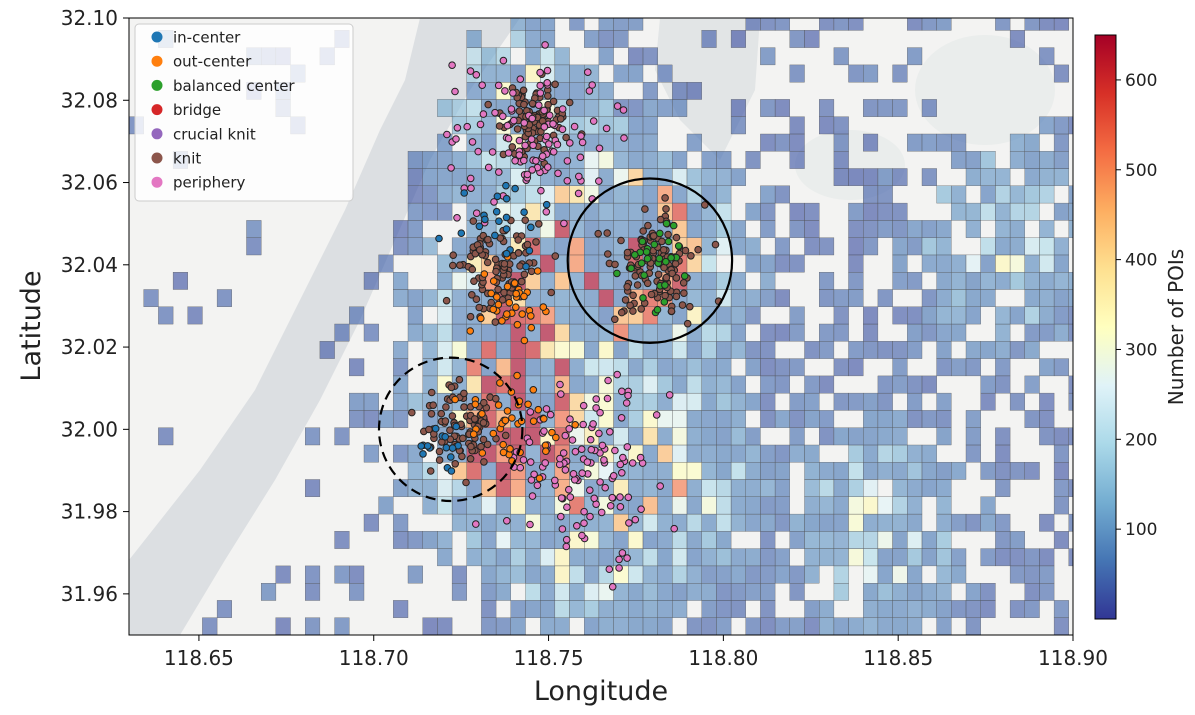  What do you see at coordinates (374, 658) in the screenshot?
I see `x-tick-label: 118.70` at bounding box center [374, 658].